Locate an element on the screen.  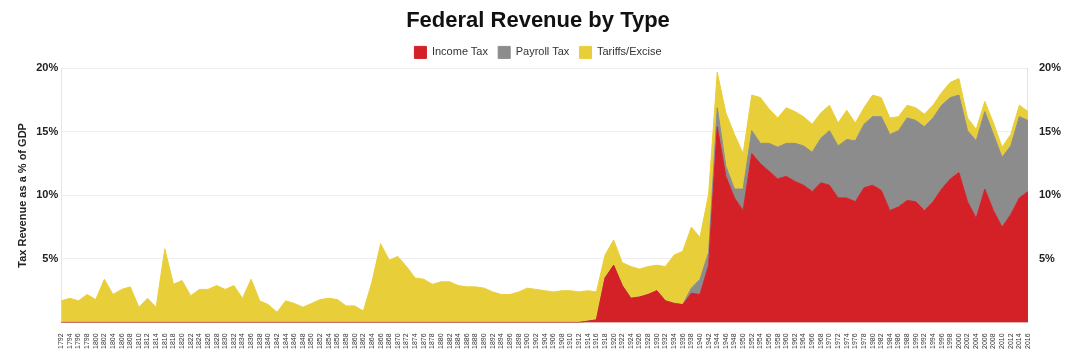
y2-tick-label: 5% is located at coordinates (1047, 257).